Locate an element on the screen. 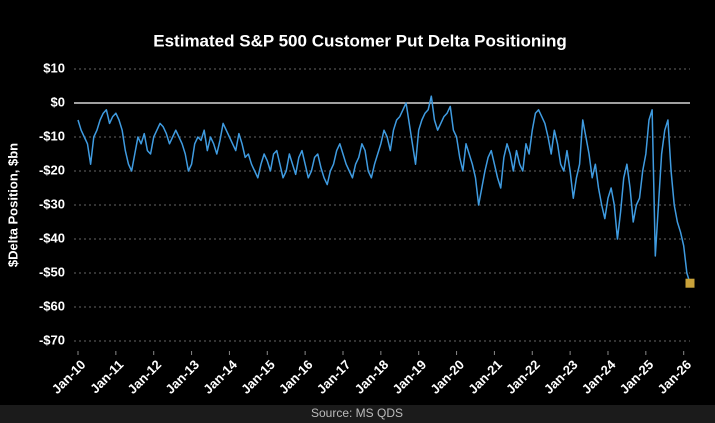 The image size is (715, 423). x-tick-label: Jan-21 is located at coordinates (485, 377).